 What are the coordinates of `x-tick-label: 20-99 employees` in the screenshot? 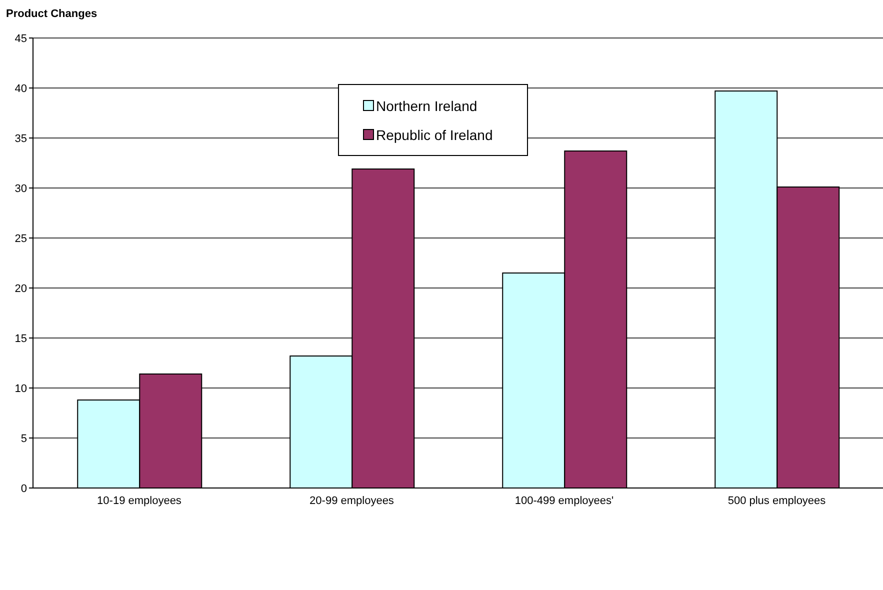 It's located at (352, 500).